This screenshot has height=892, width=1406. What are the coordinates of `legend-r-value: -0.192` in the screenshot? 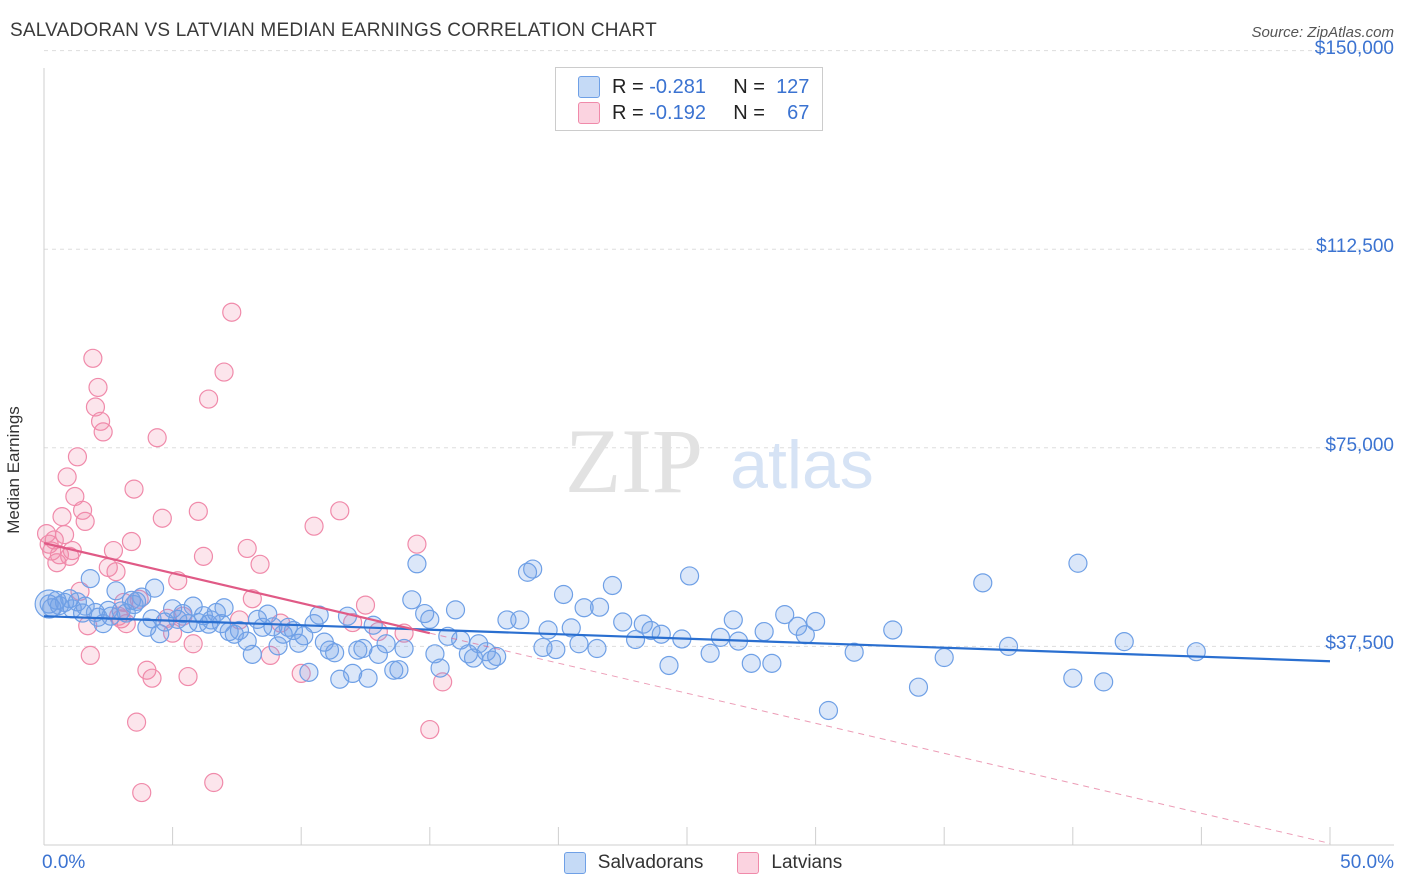 It's located at (677, 112).